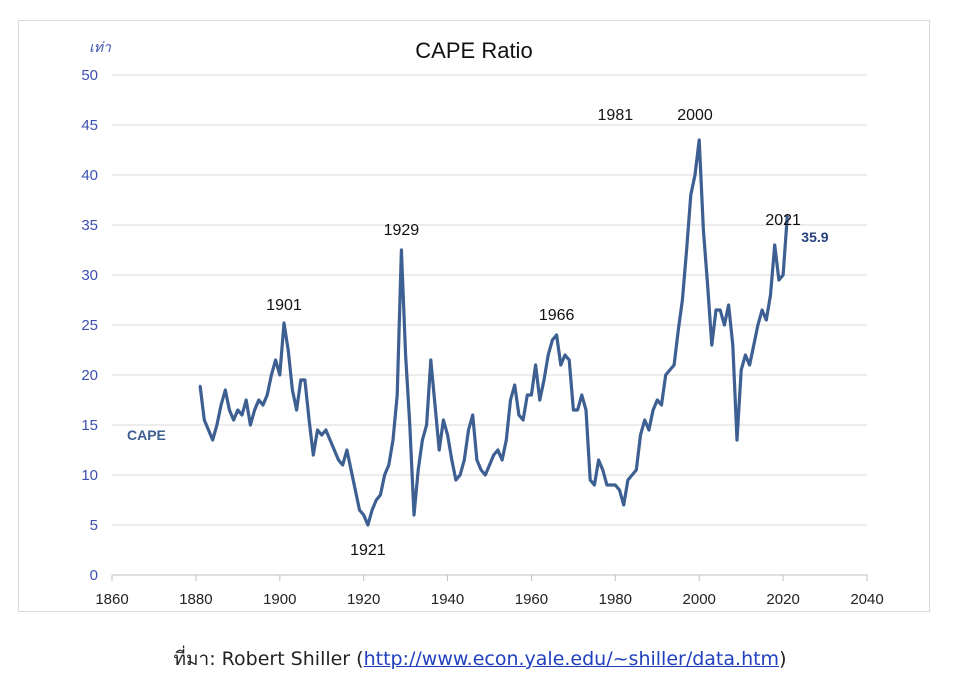  Describe the element at coordinates (615, 599) in the screenshot. I see `x-tick-label: 1980` at that location.